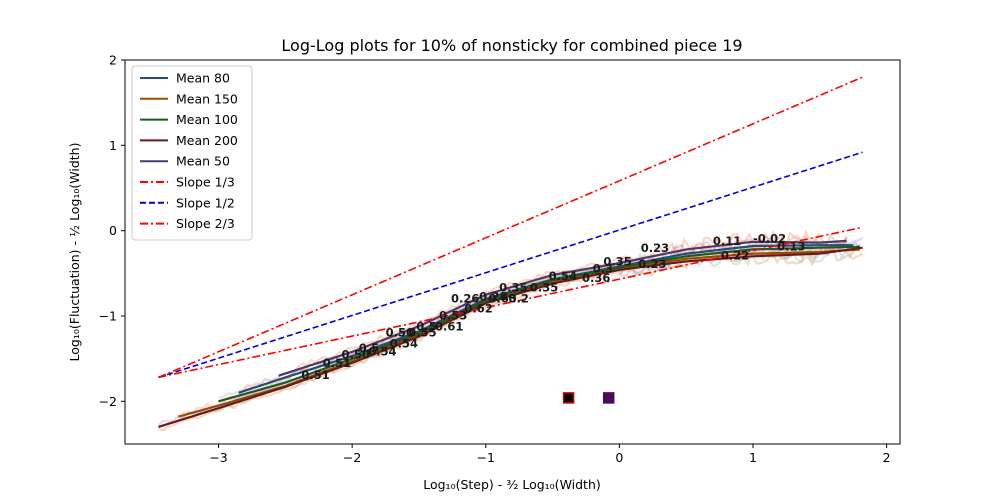 The image size is (1000, 500). What do you see at coordinates (502, 298) in the screenshot?
I see `slope-annotation: 0.63` at bounding box center [502, 298].